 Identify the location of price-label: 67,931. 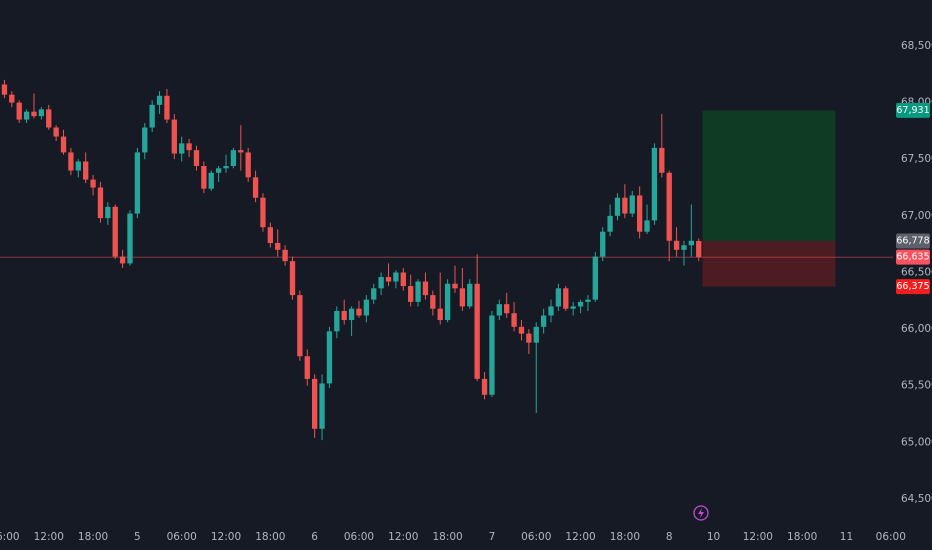
(912, 110).